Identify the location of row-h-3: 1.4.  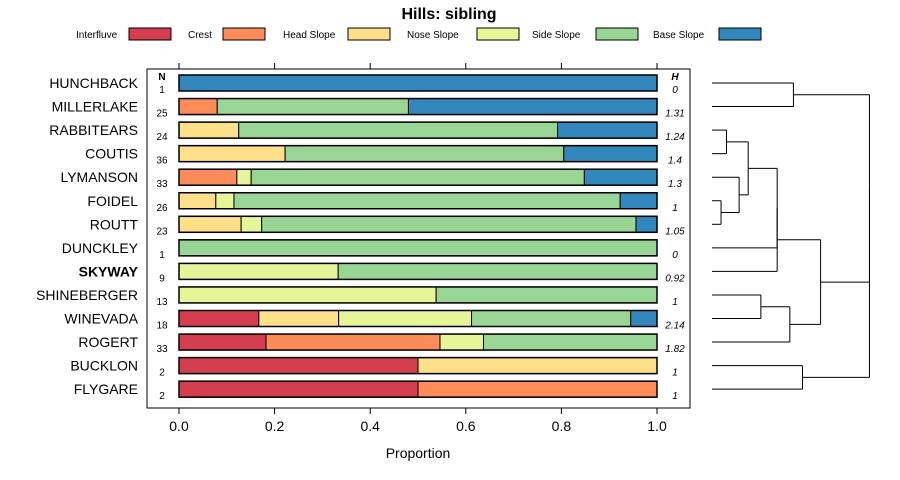
(675, 161).